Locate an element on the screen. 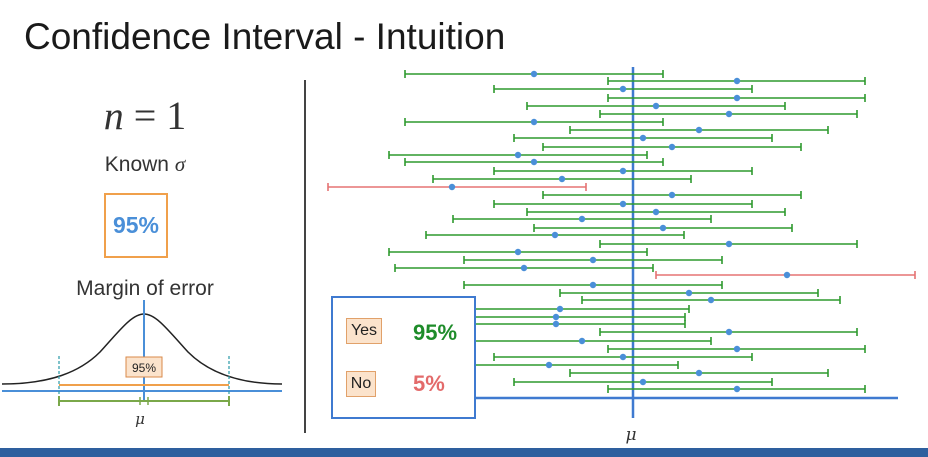  margin-of-error-label: Margin of error is located at coordinates (145, 288).